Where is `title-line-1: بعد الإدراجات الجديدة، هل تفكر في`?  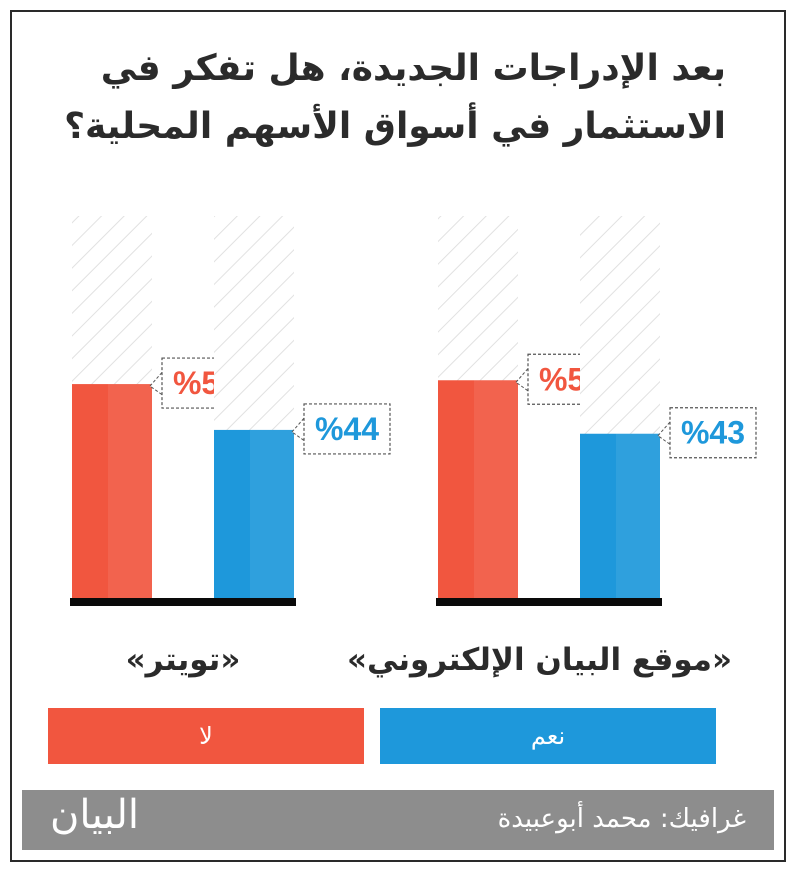
title-line-1: بعد الإدراجات الجديدة، هل تفكر في is located at coordinates (413, 68).